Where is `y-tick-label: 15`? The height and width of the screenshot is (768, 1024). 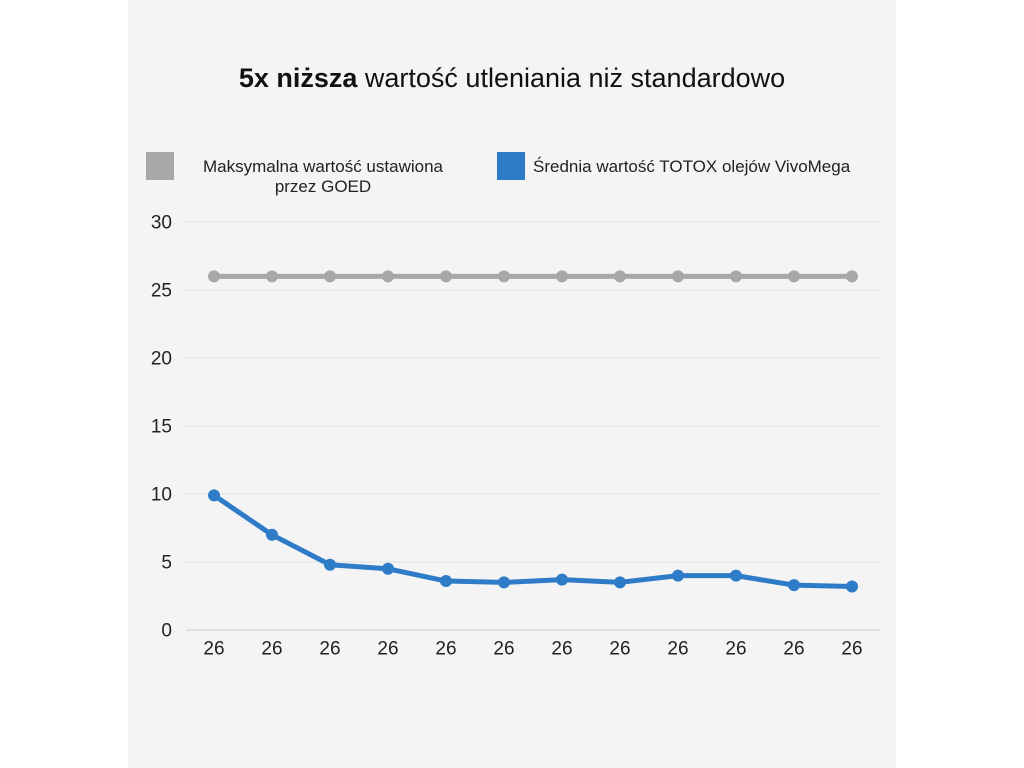
y-tick-label: 15 is located at coordinates (161, 427).